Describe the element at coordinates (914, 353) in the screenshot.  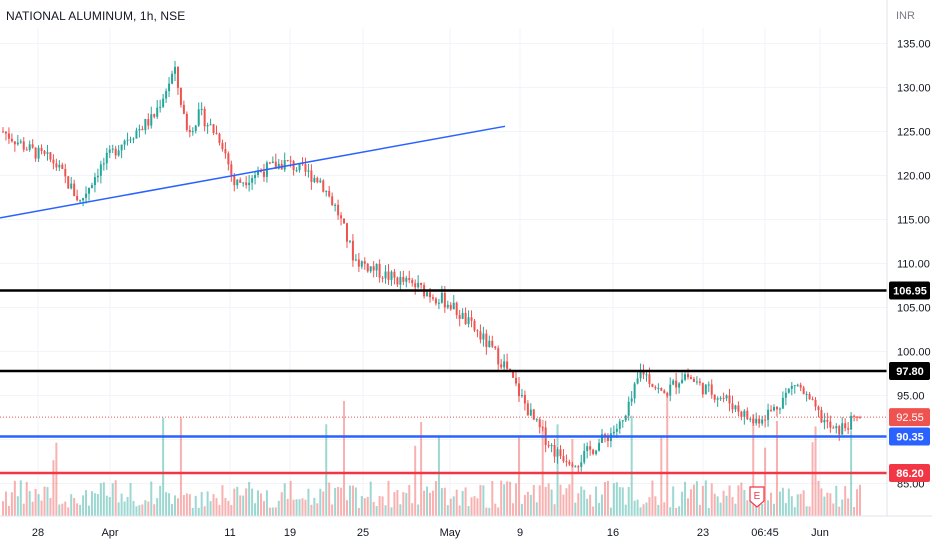
I see `price-tick-label: 100.00` at that location.